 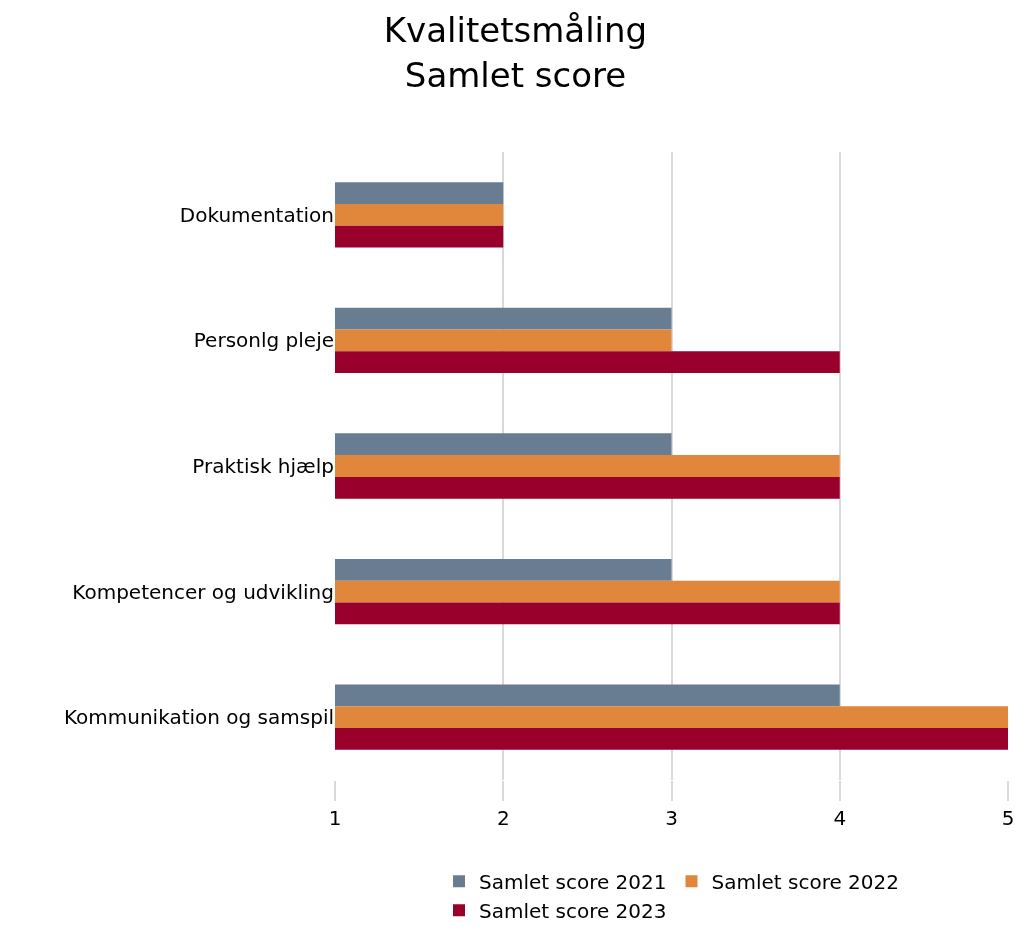 What do you see at coordinates (263, 340) in the screenshot?
I see `y-tick-label: Personlg pleje` at bounding box center [263, 340].